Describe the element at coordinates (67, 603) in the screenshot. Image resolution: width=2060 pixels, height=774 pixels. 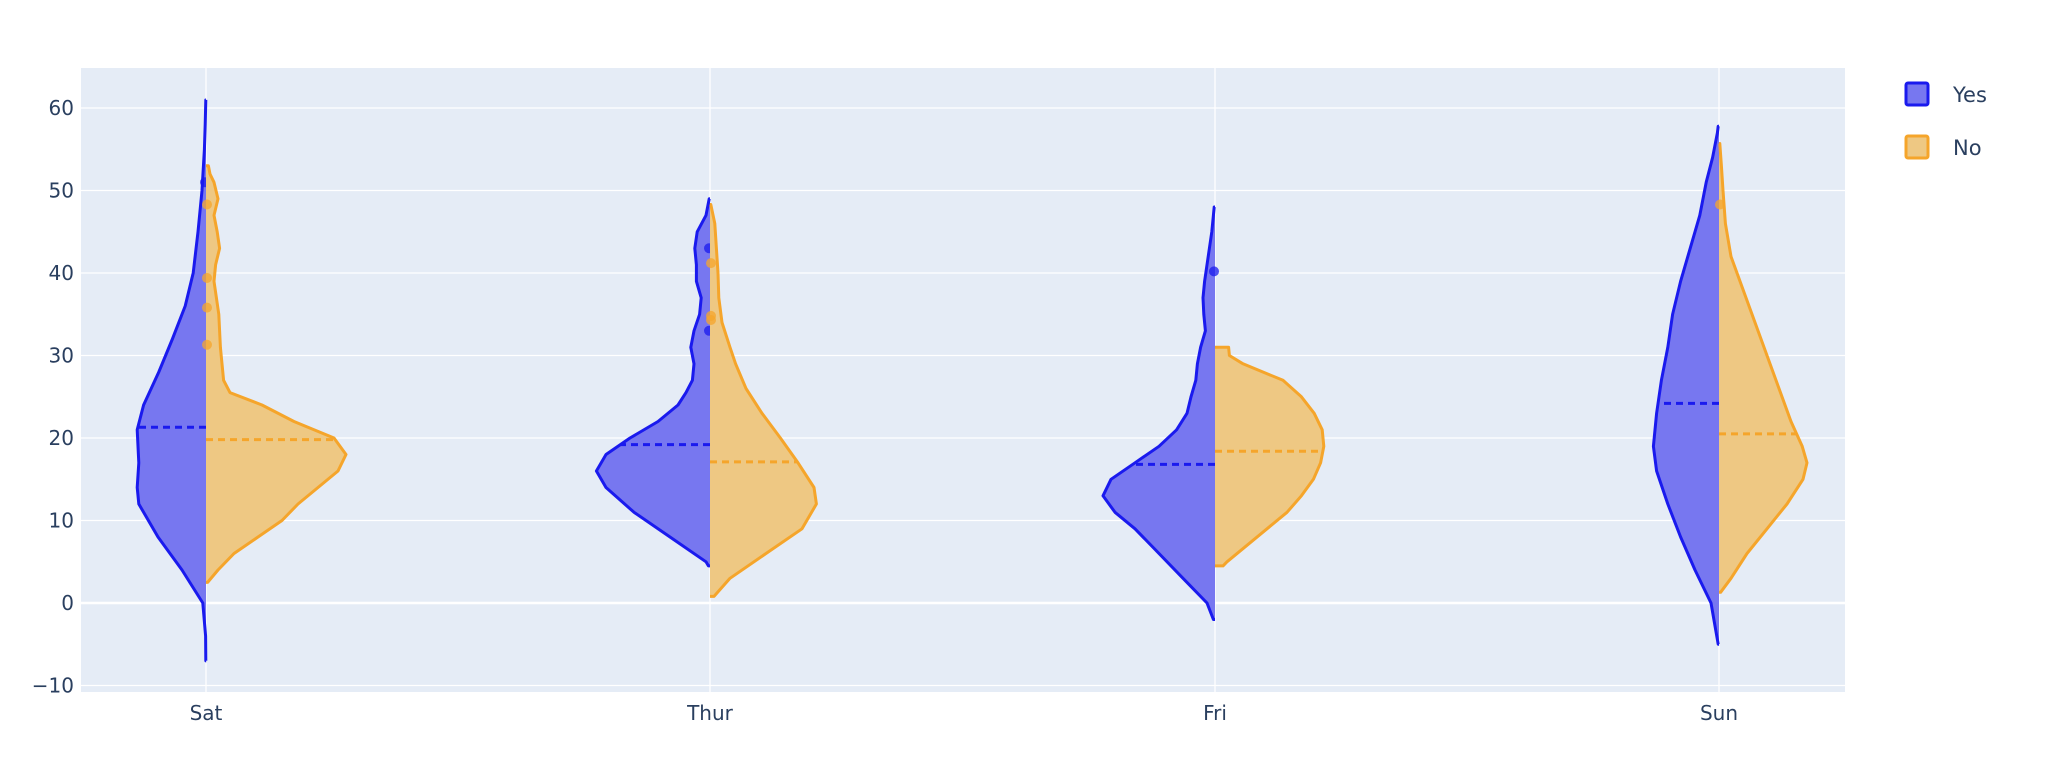
I see `y-tick-label: 0` at that location.